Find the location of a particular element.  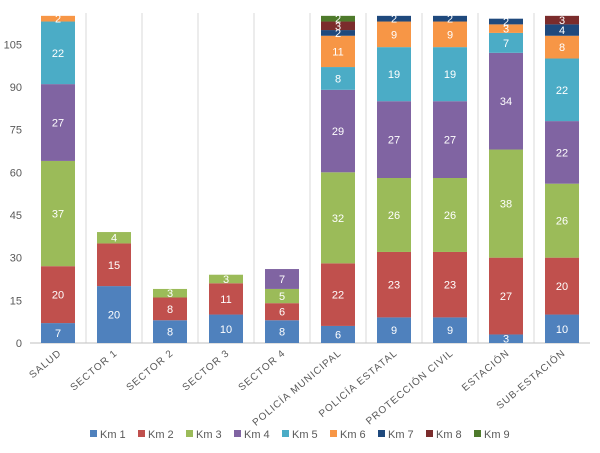

data-label: 10 is located at coordinates (226, 330).